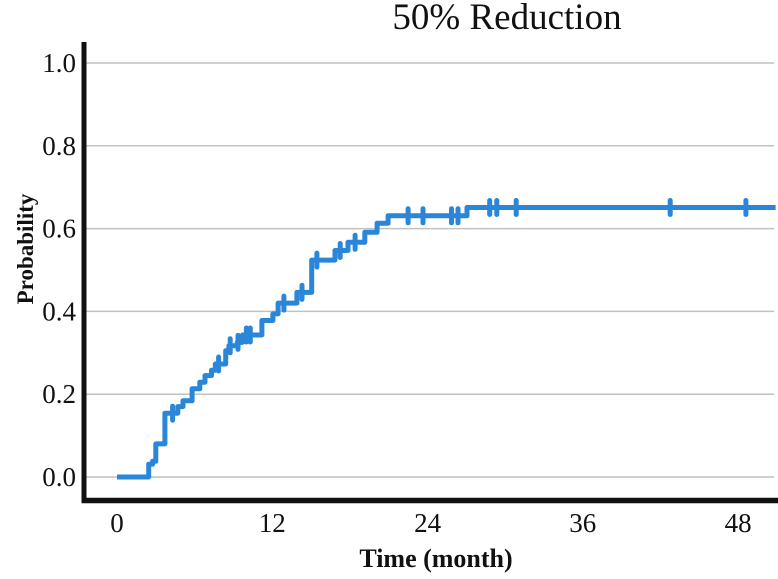 Image resolution: width=778 pixels, height=579 pixels. What do you see at coordinates (738, 523) in the screenshot?
I see `svg-text: 48` at bounding box center [738, 523].